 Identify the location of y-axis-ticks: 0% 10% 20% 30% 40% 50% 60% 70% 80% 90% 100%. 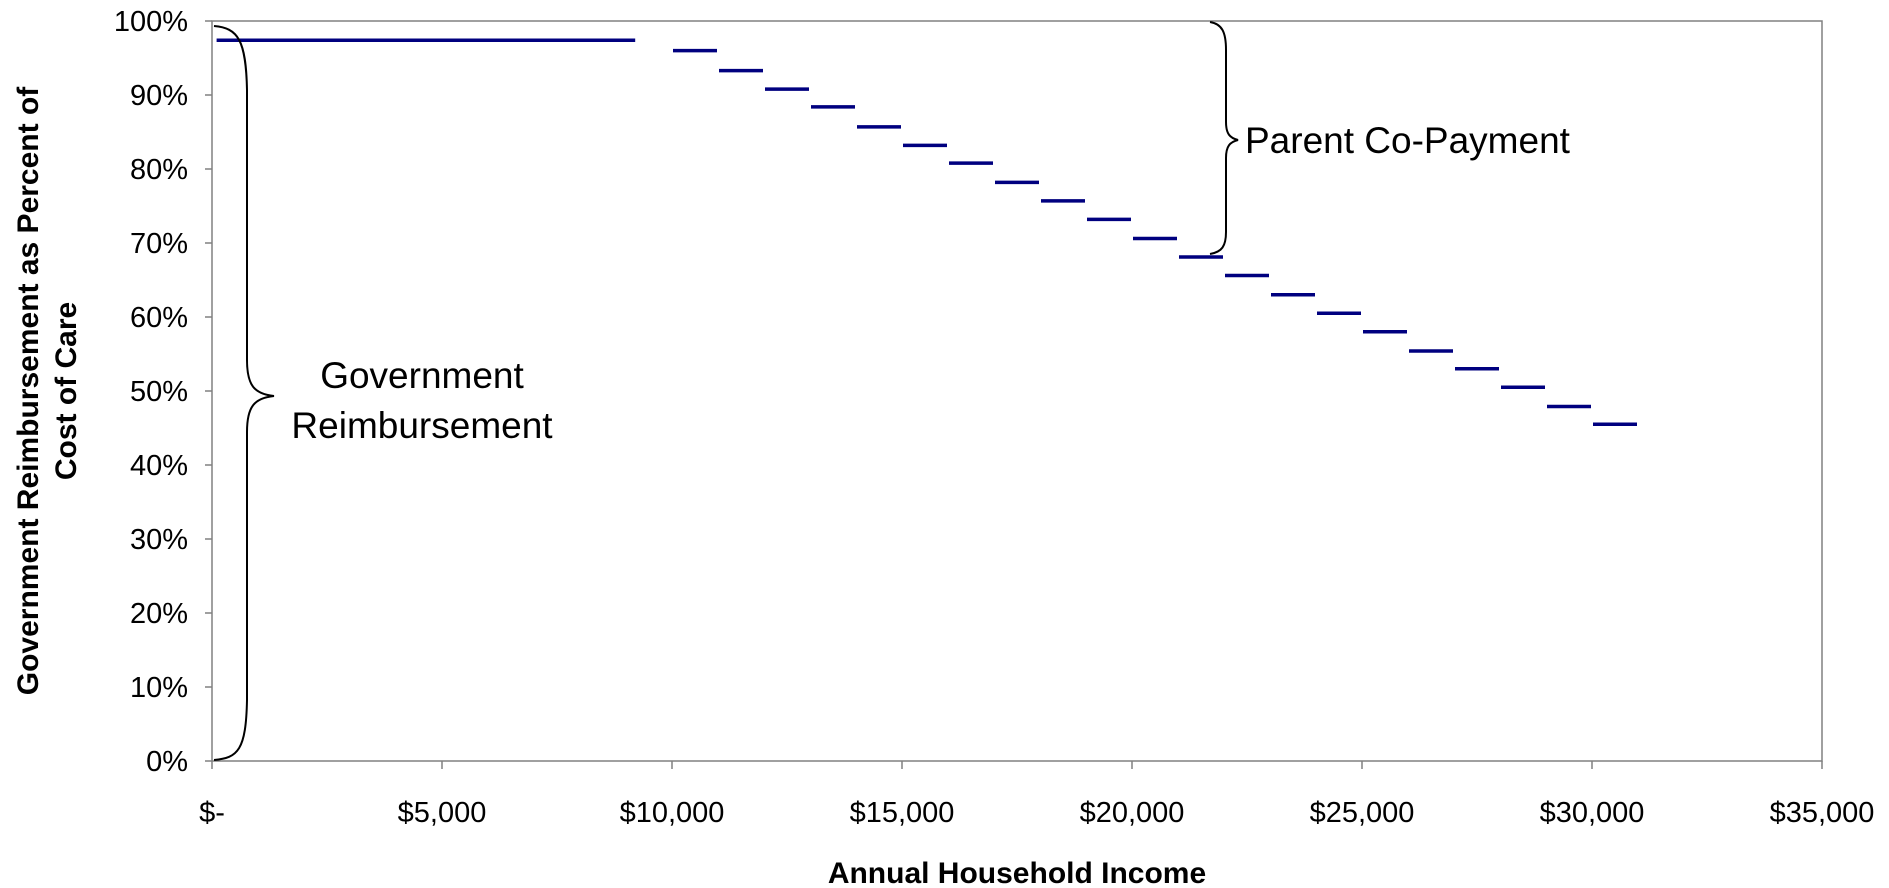
(163, 392).